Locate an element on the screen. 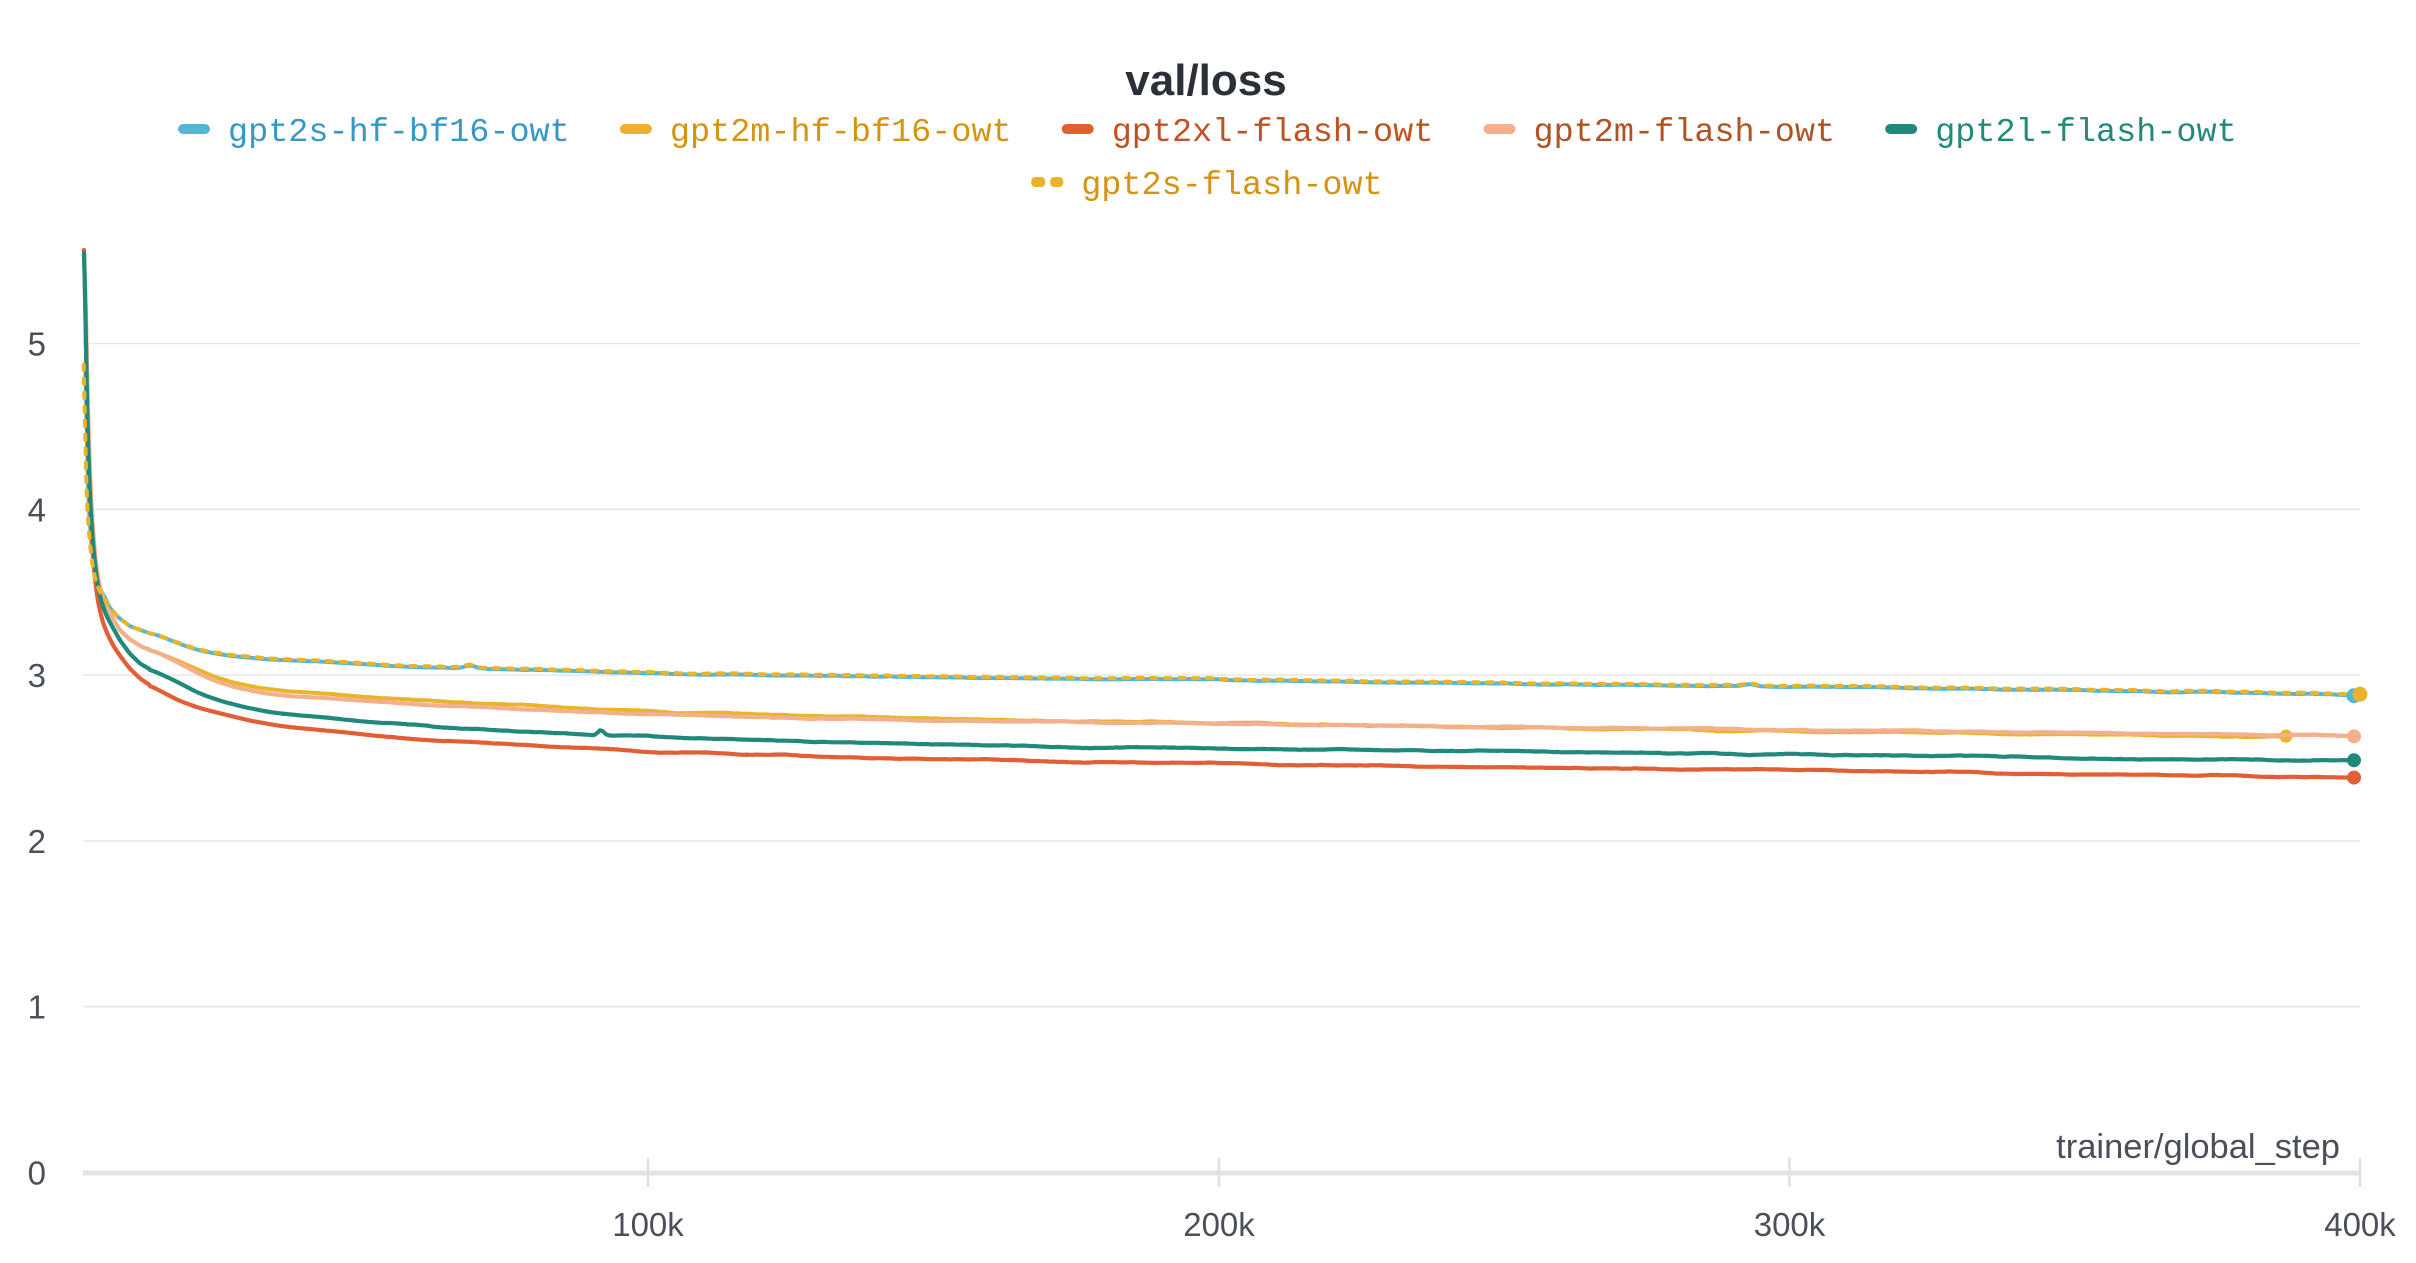 Image resolution: width=2416 pixels, height=1263 pixels. svg-text: gpt2m-flash-owt is located at coordinates (1685, 133).